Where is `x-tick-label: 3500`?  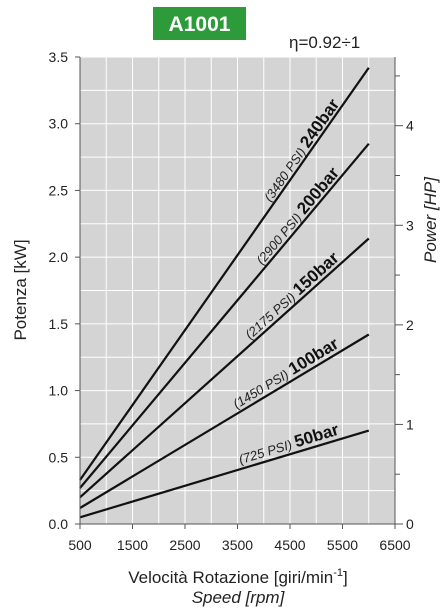
x-tick-label: 3500 is located at coordinates (237, 545).